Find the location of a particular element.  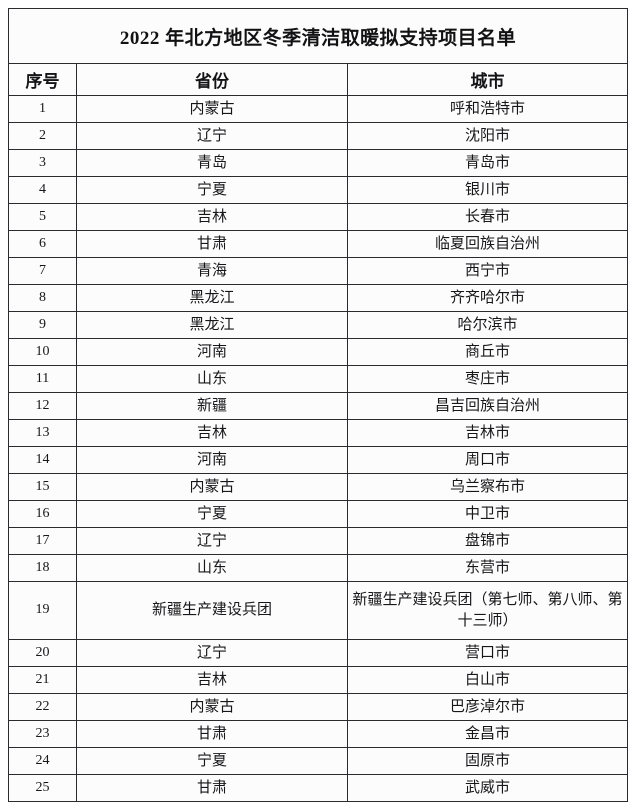

cell-index: 8 is located at coordinates (42, 298).